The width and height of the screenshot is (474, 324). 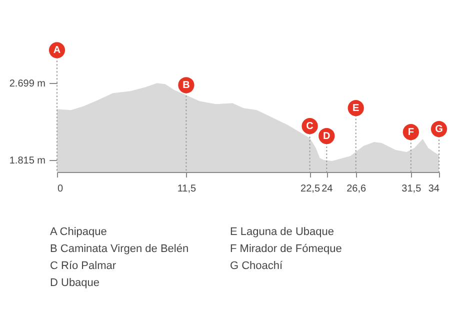 I want to click on annotation: F, so click(x=411, y=132).